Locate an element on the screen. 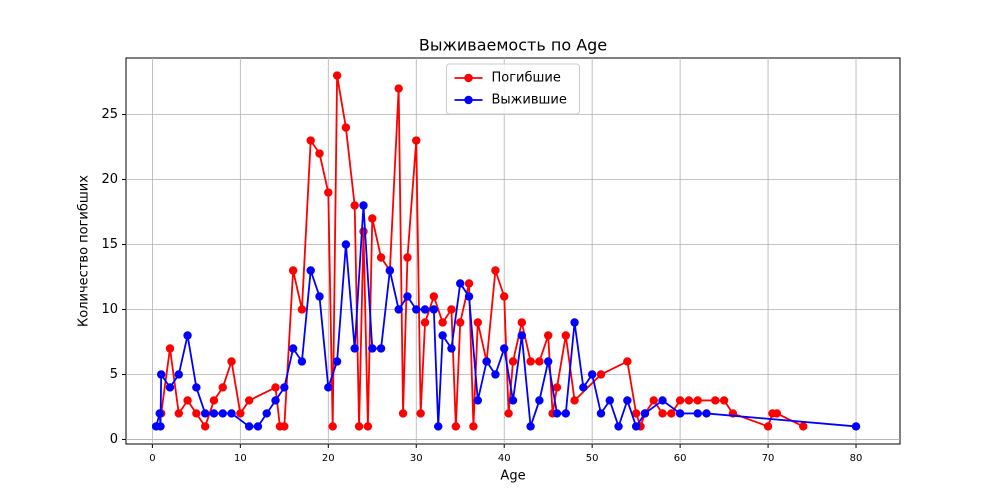 Image resolution: width=1000 pixels, height=500 pixels. y-tick-label: 25 is located at coordinates (109, 114).